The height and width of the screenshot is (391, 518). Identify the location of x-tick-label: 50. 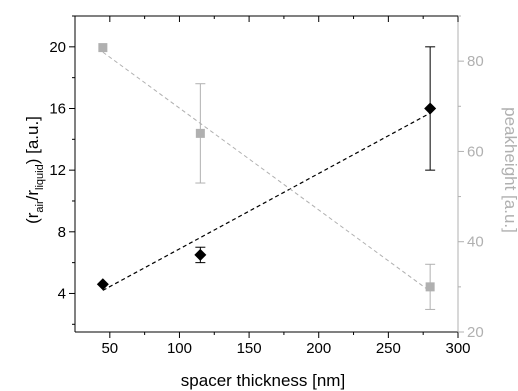
(109, 348).